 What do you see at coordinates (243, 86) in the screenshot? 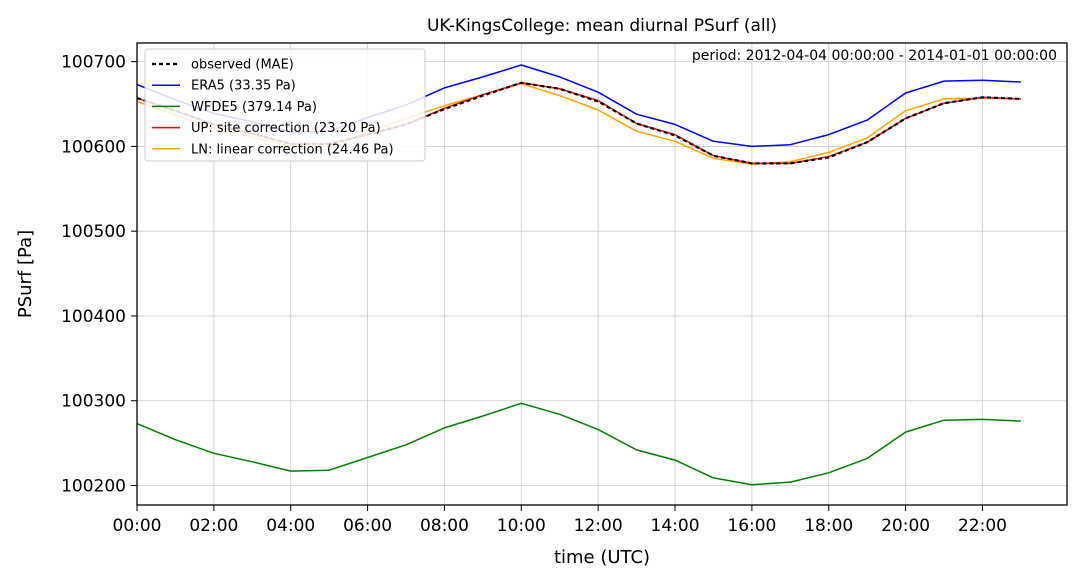
I see `legend-label-era5: ERA5 (33.35 Pa)` at bounding box center [243, 86].